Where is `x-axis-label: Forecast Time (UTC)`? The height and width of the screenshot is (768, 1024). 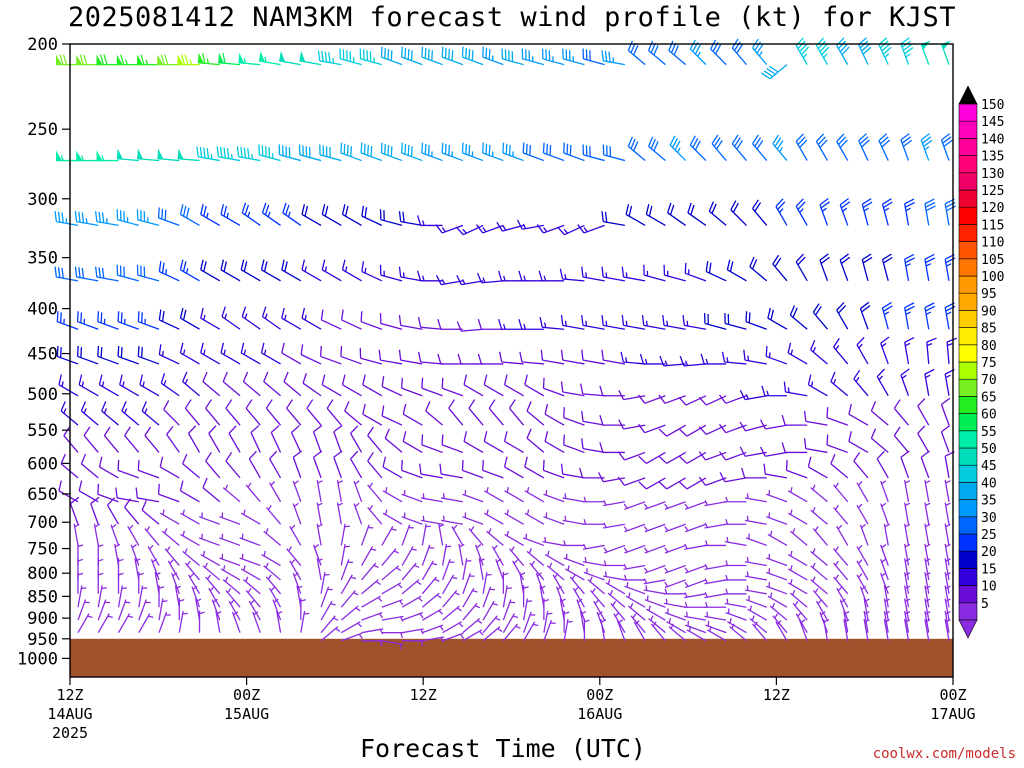
x-axis-label: Forecast Time (UTC) is located at coordinates (503, 748).